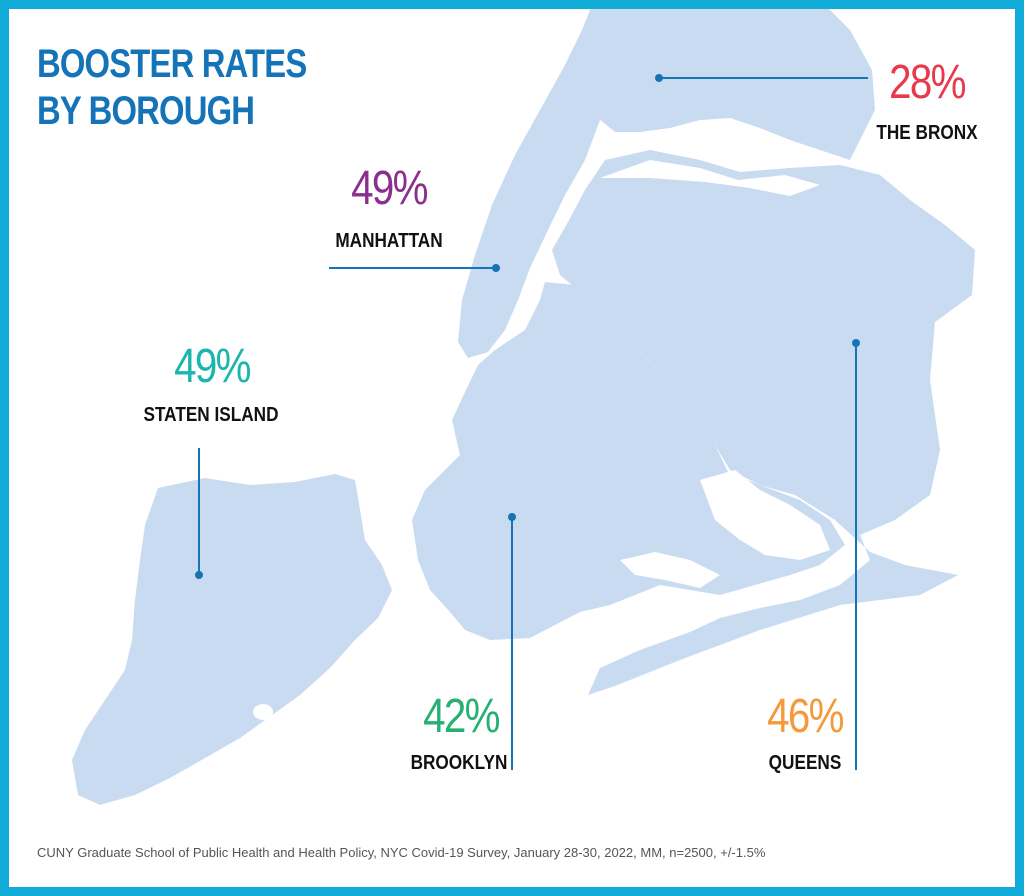  What do you see at coordinates (659, 78) in the screenshot?
I see `bronx-marker` at bounding box center [659, 78].